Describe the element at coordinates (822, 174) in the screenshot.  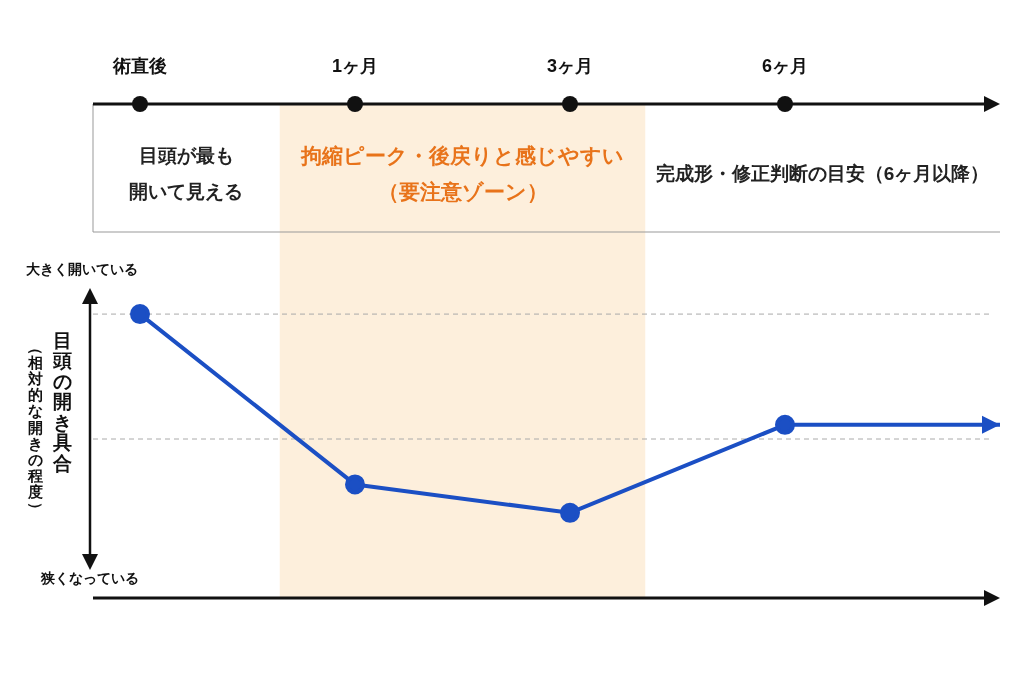
I see `text: 完成形・修正判断の目安（6ヶ月以降）` at that location.